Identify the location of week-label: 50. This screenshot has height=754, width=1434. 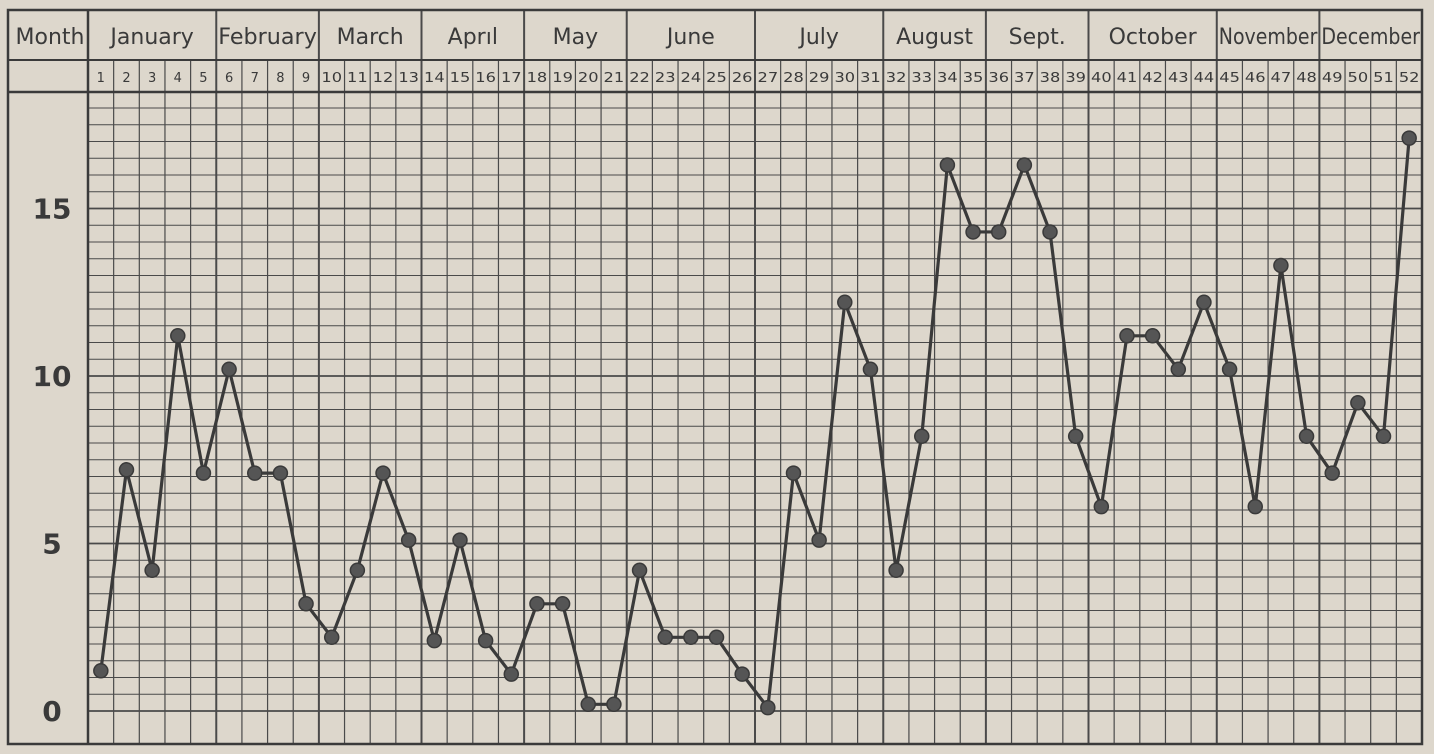
(1358, 78).